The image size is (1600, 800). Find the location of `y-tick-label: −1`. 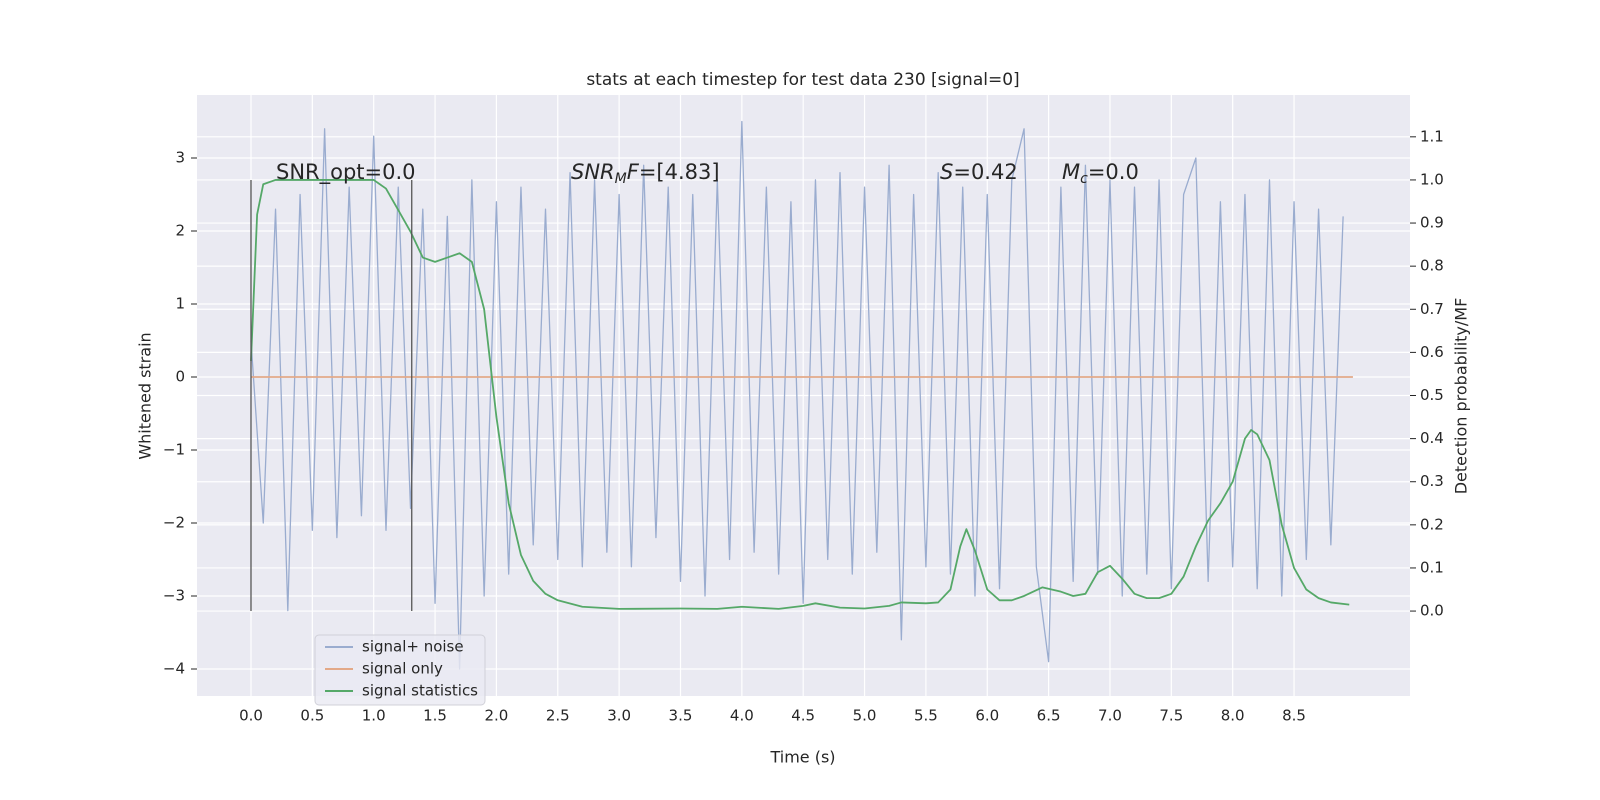

y-tick-label: −1 is located at coordinates (174, 449).